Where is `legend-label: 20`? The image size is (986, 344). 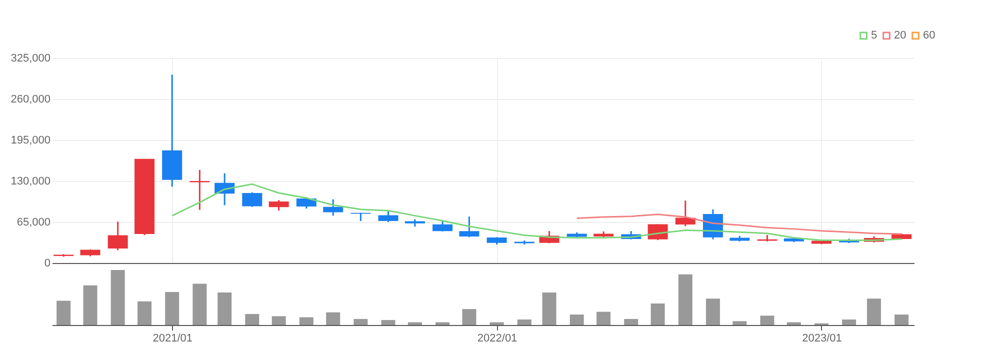
legend-label: 20 is located at coordinates (900, 36).